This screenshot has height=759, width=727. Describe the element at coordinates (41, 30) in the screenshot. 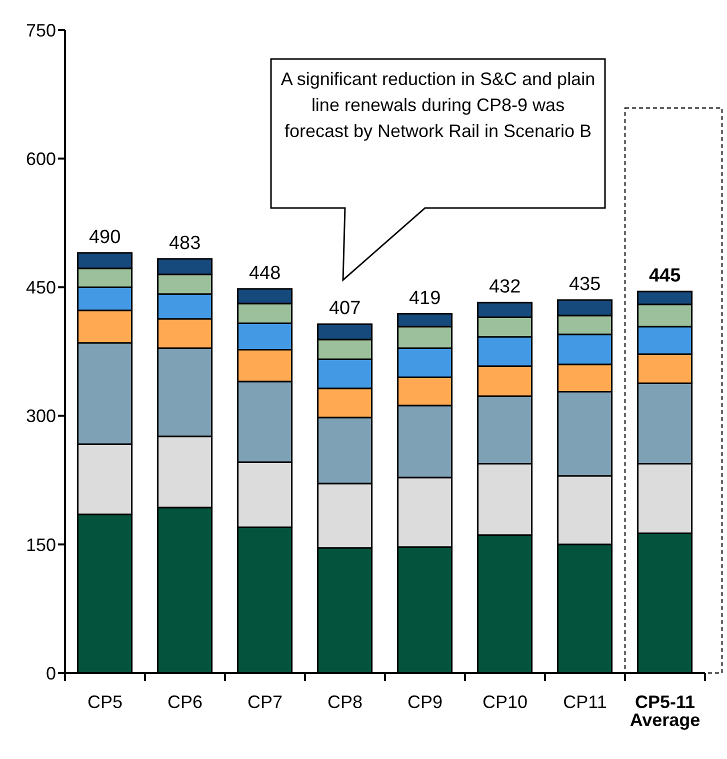

I see `y-tick-label: 750` at that location.